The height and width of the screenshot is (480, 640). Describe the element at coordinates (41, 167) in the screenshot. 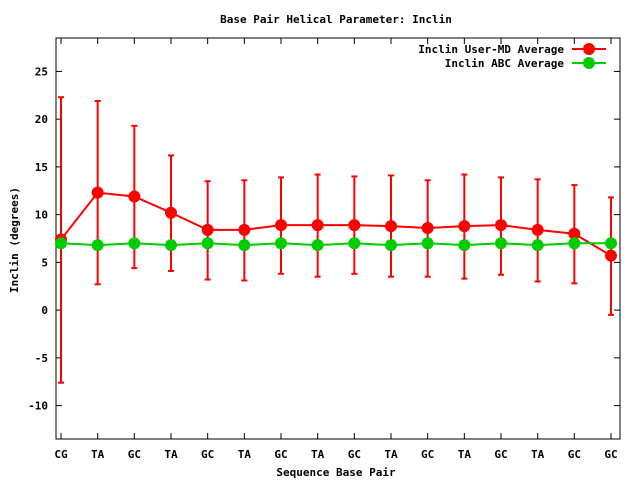

I see `y-tick-label: 15` at that location.